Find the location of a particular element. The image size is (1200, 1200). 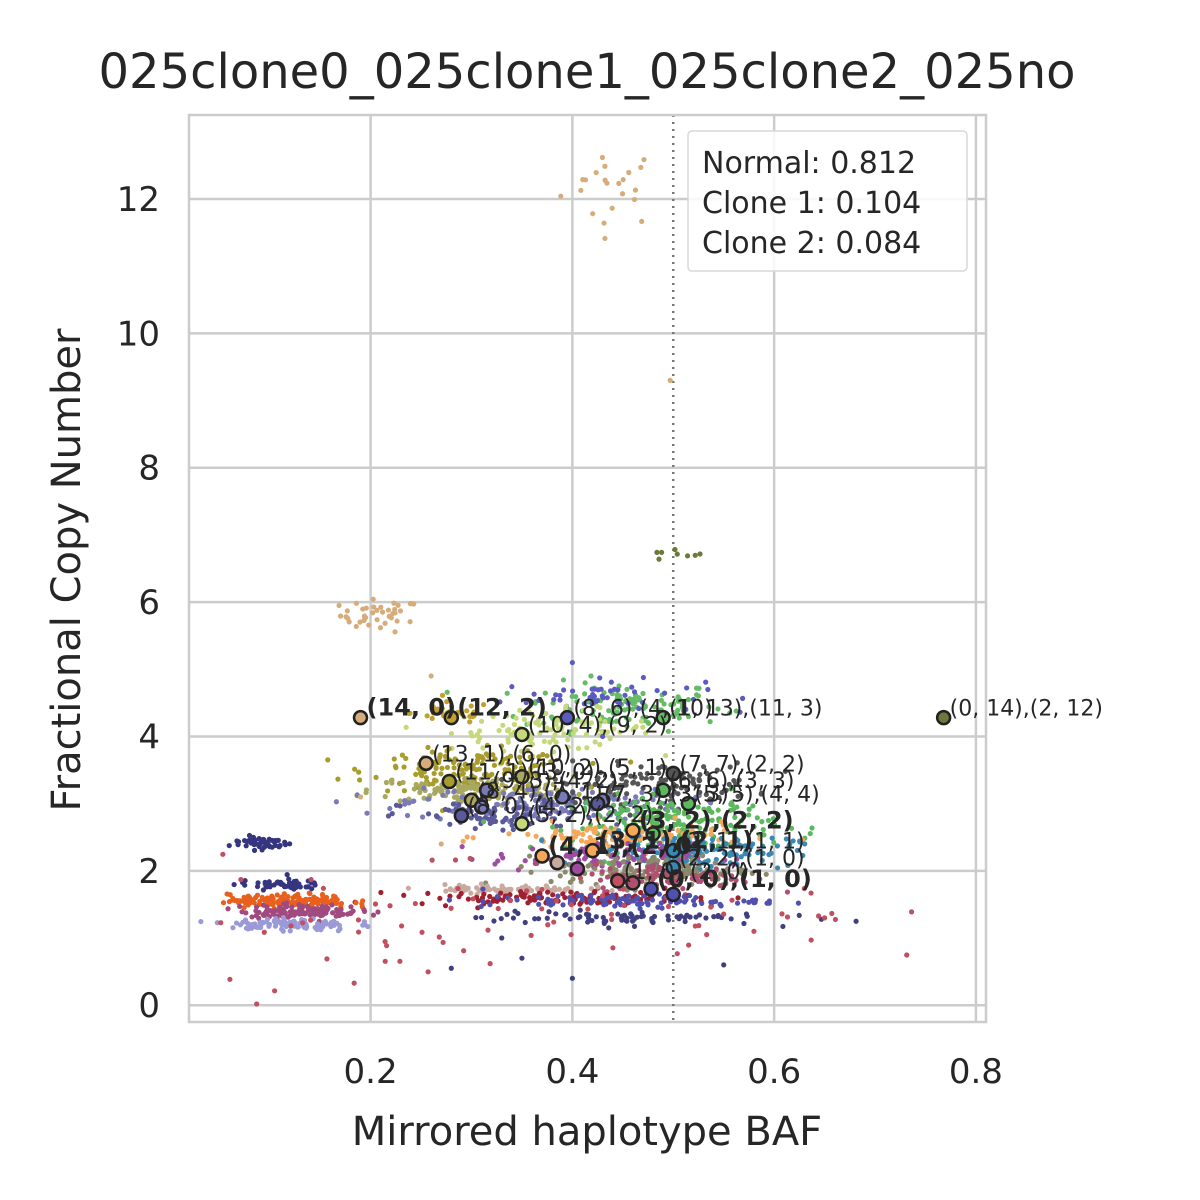

x-axis-label: Mirrored haplotype BAF is located at coordinates (587, 1132).